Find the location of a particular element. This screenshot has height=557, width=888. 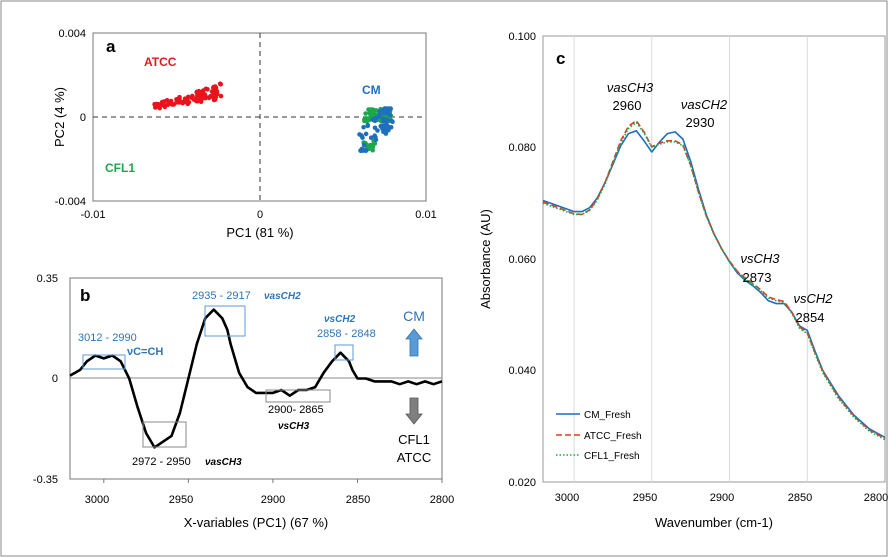

panel-b-xtick-2950: 2950 is located at coordinates (181, 500).